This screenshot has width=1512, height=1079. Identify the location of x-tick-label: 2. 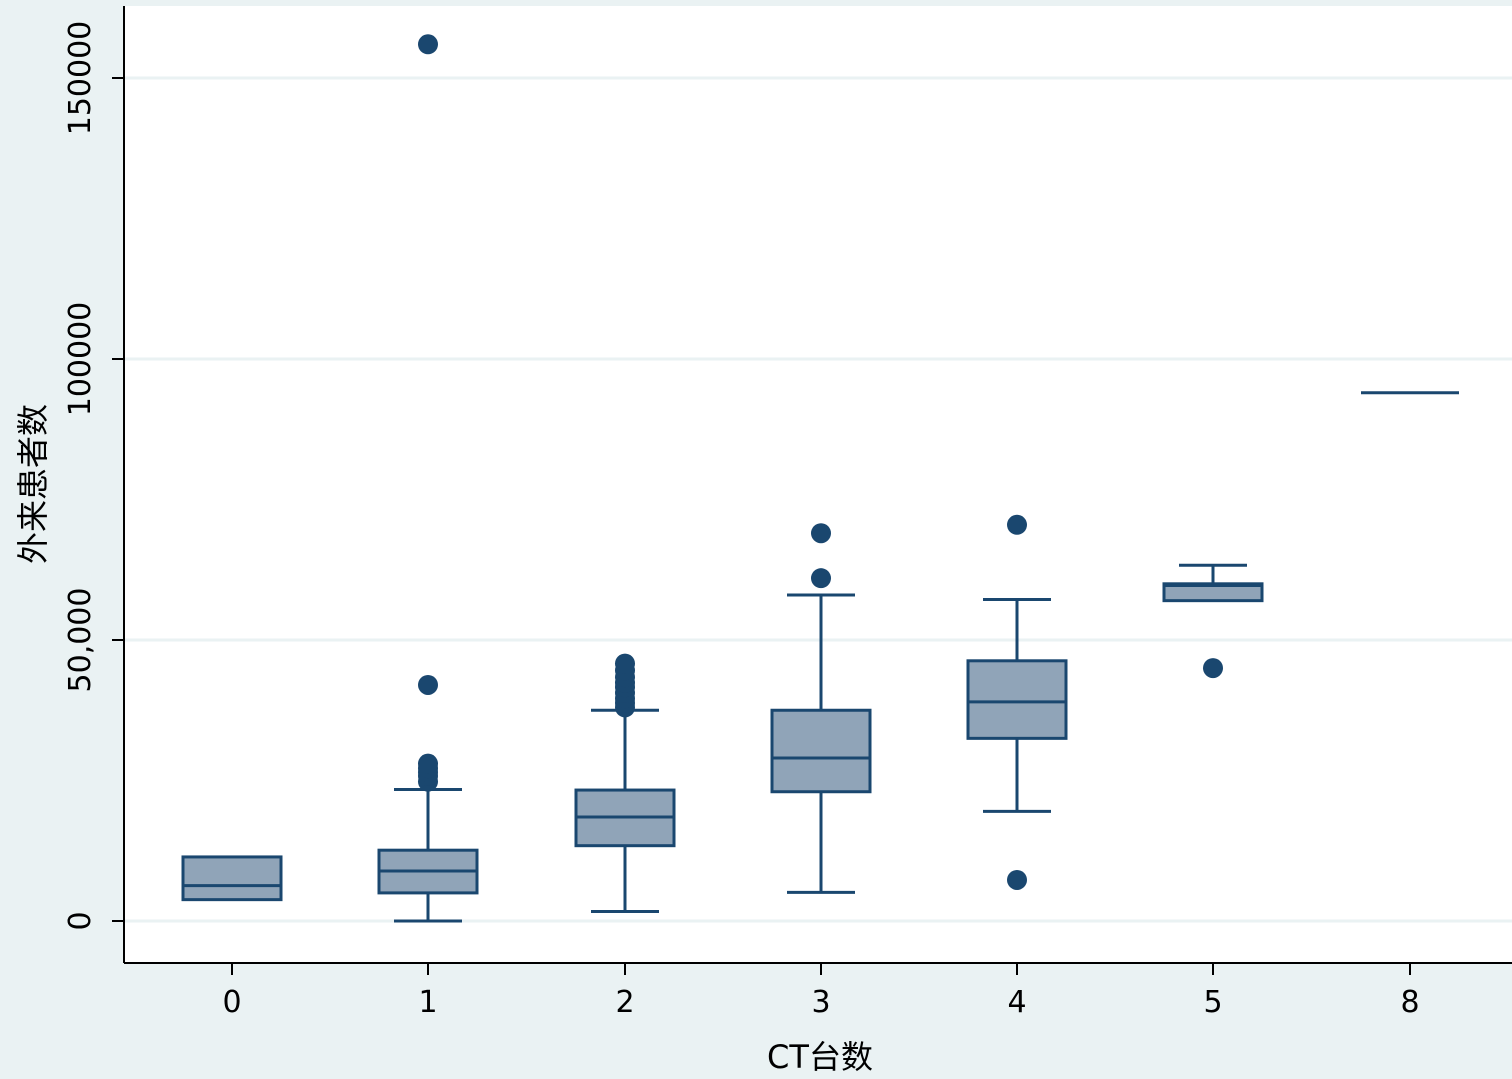
(624, 1002).